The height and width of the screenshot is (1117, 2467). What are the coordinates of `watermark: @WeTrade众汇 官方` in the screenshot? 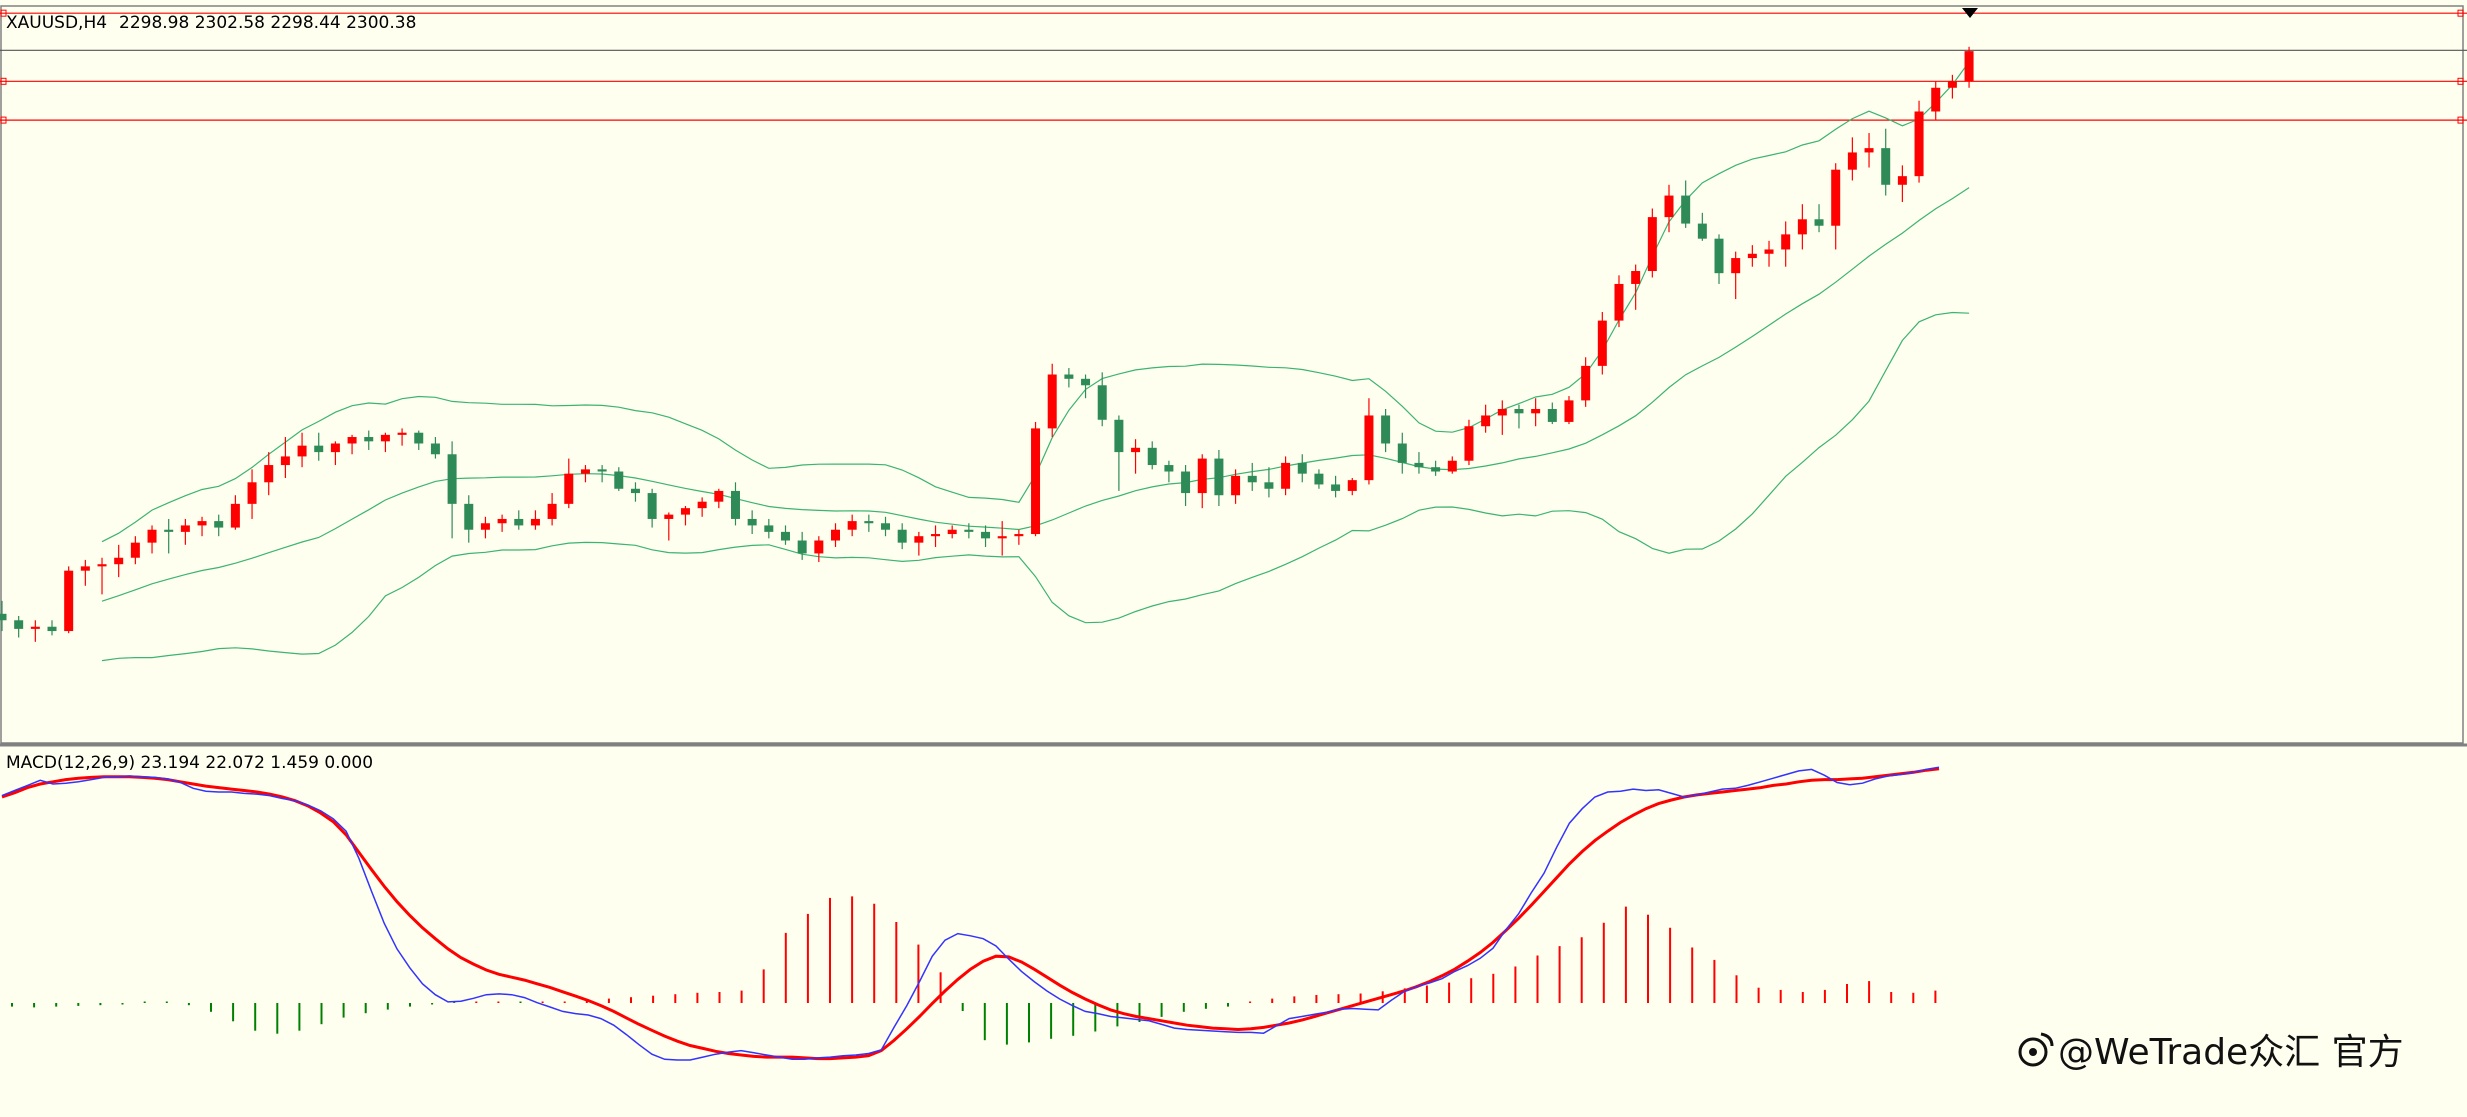 It's located at (2211, 1052).